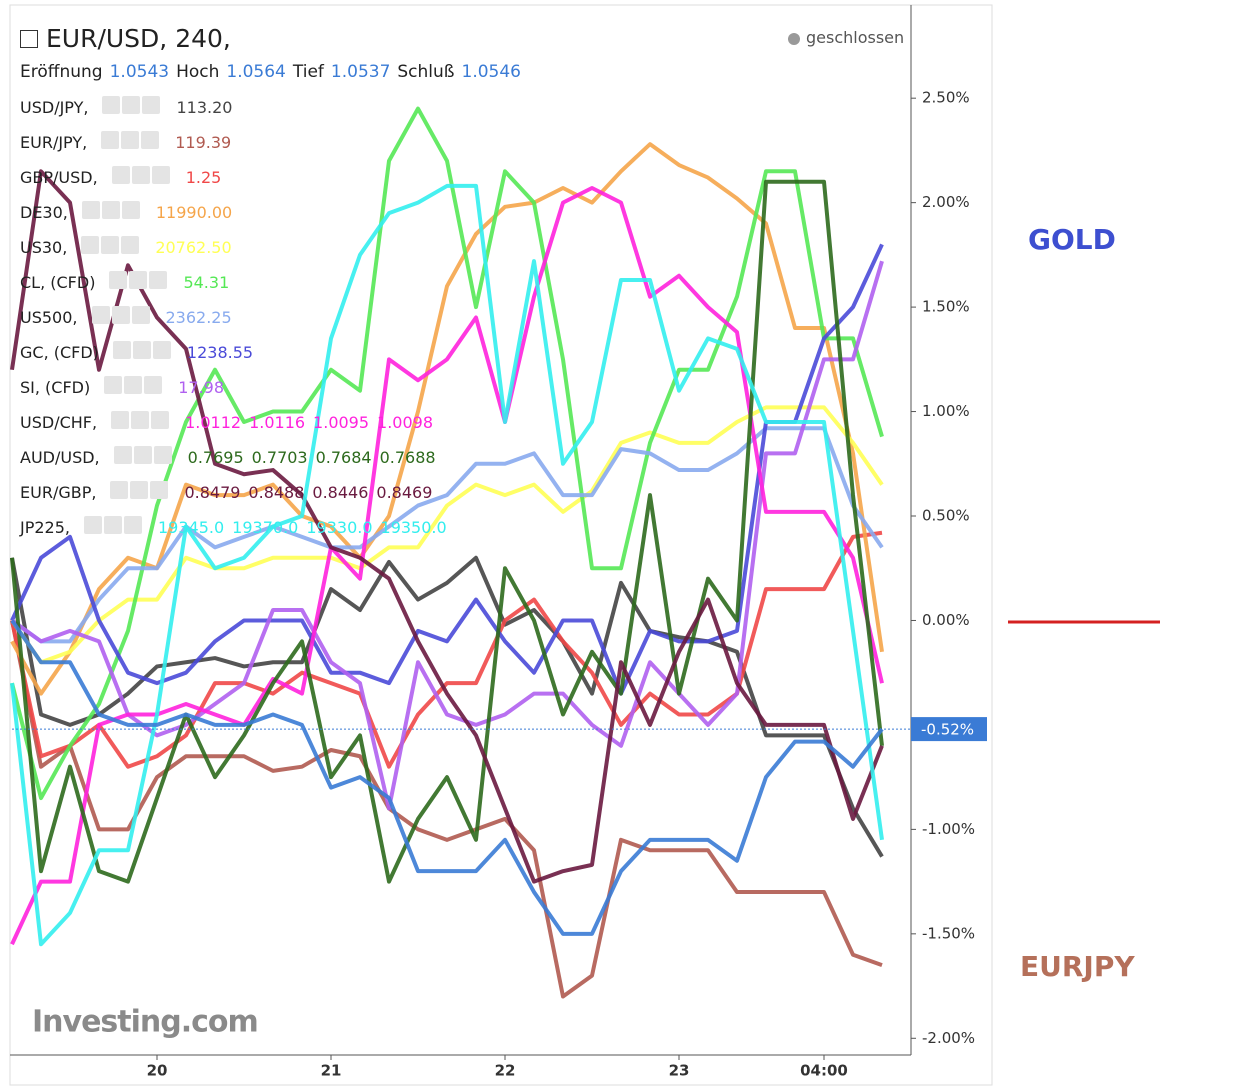 The image size is (1243, 1090). Describe the element at coordinates (948, 933) in the screenshot. I see `y-tick-label: -1.50%` at that location.